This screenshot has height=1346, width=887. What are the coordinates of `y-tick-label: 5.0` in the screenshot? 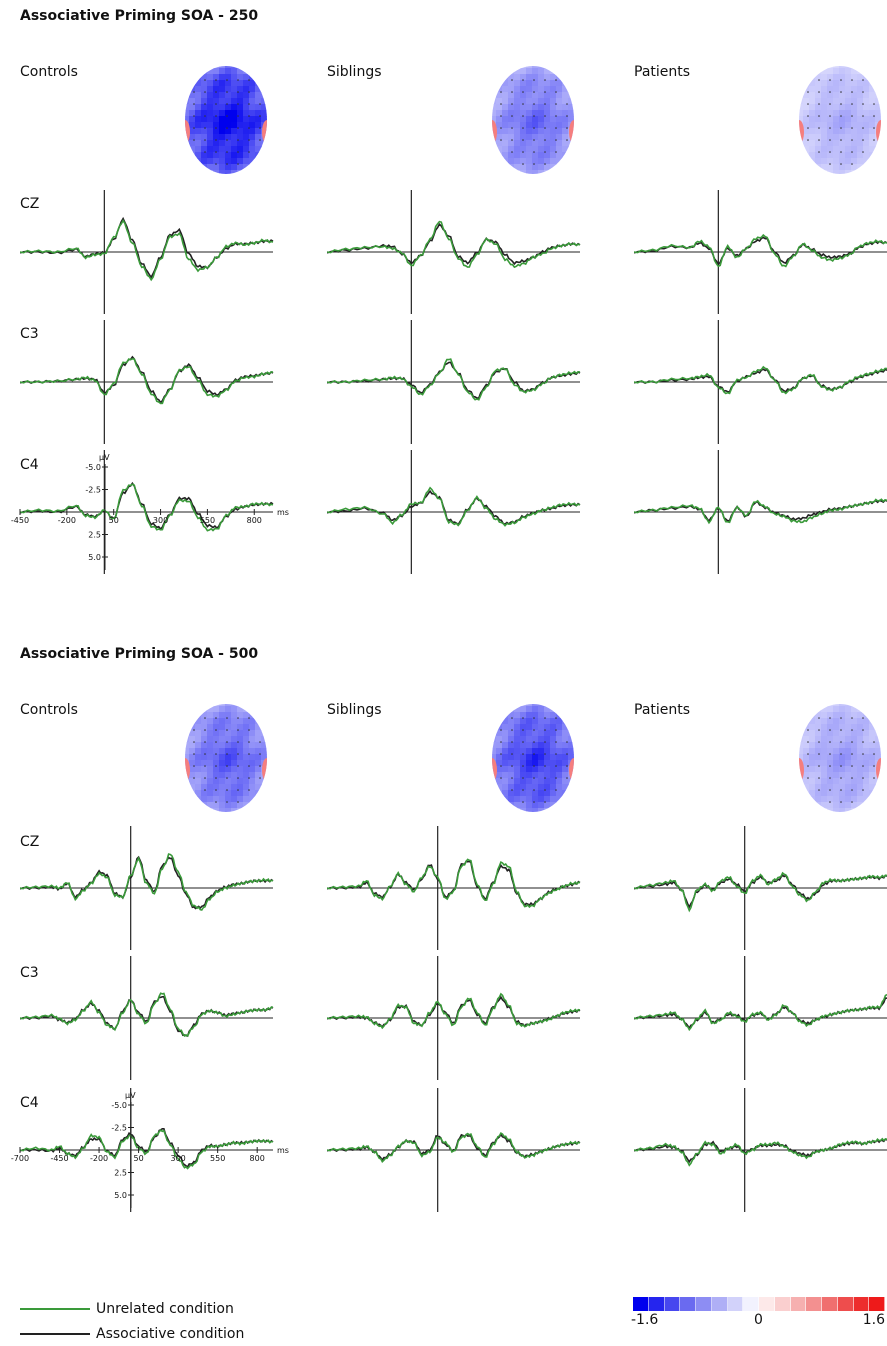 It's located at (94, 557).